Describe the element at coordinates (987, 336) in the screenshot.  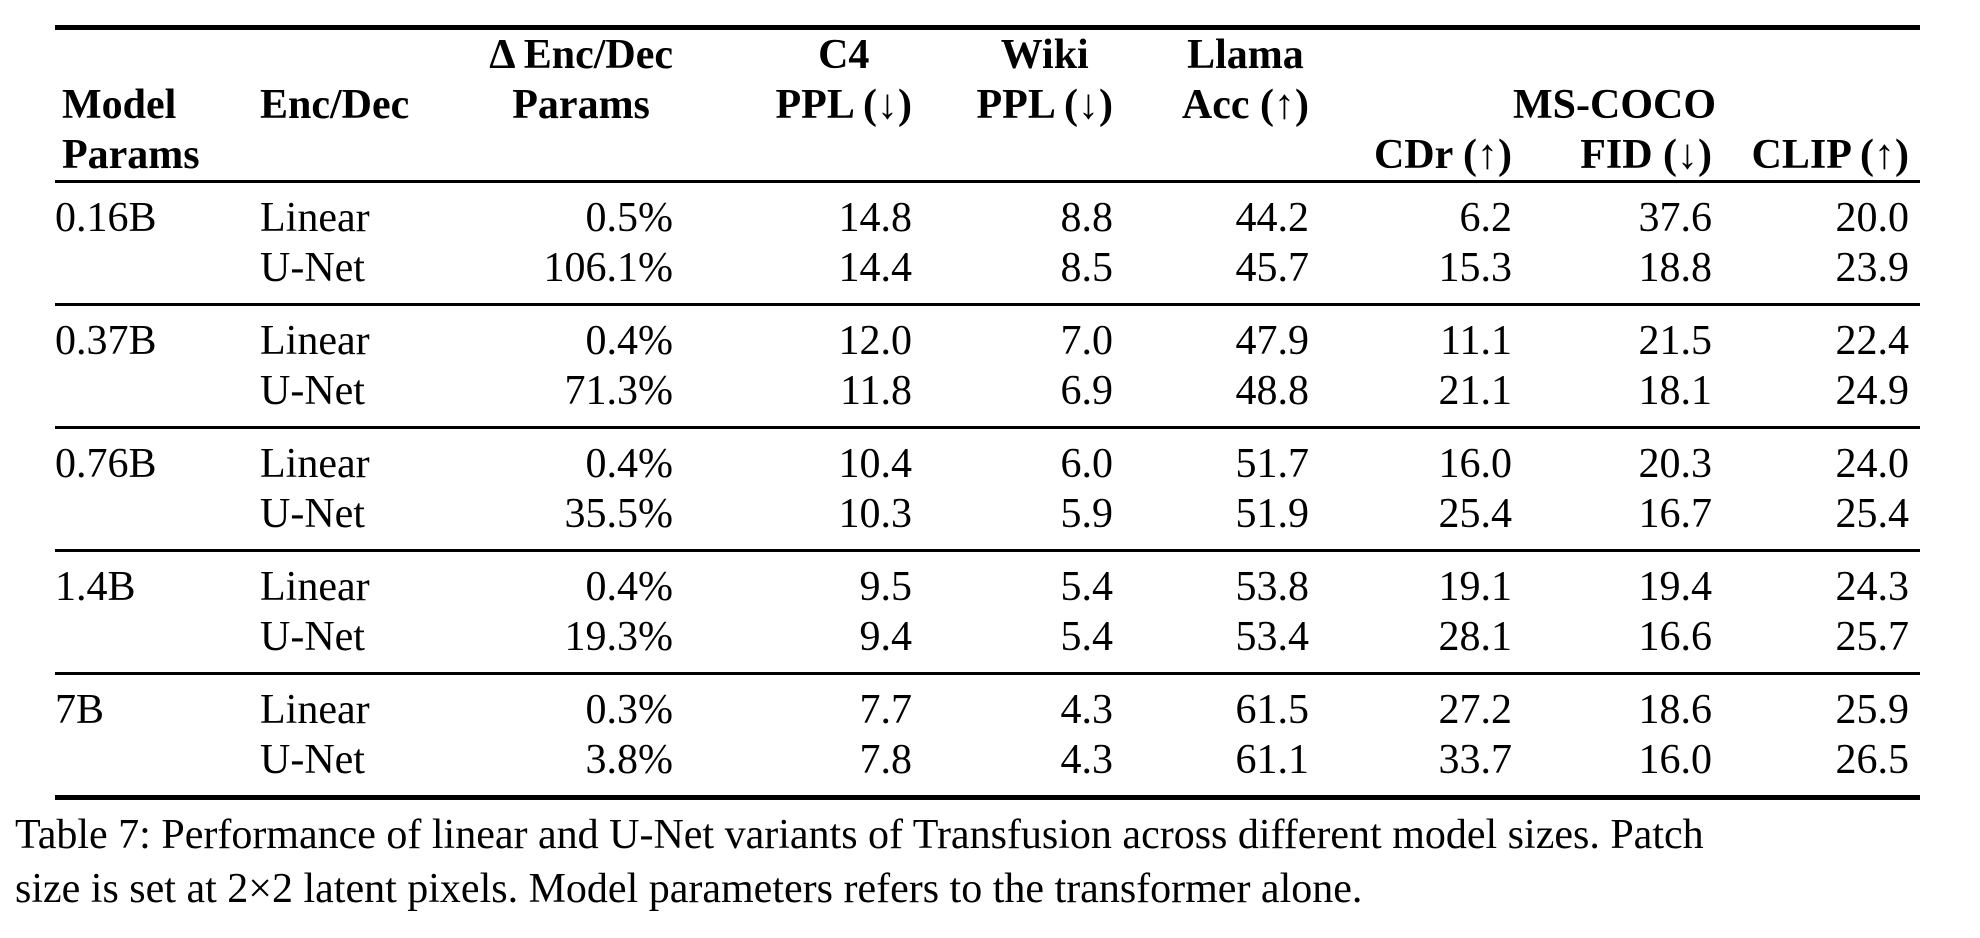
I see `table-row: 0.37B Linear 0.4% 12.0 7.0 47.9 11.1 21.5 22.4` at that location.